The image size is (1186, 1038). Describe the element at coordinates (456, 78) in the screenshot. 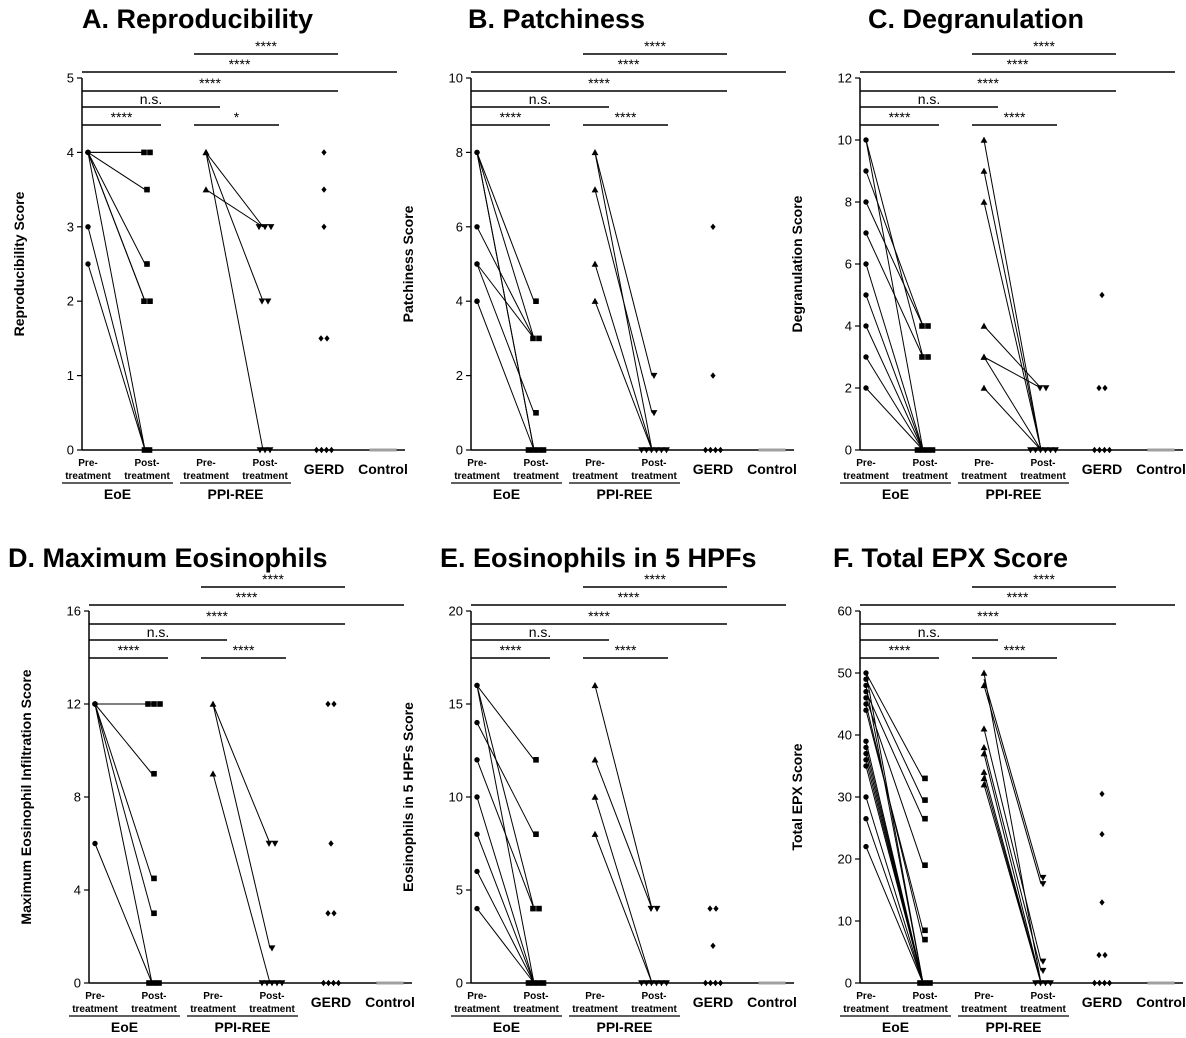

I see `y-tick-label: 10` at that location.